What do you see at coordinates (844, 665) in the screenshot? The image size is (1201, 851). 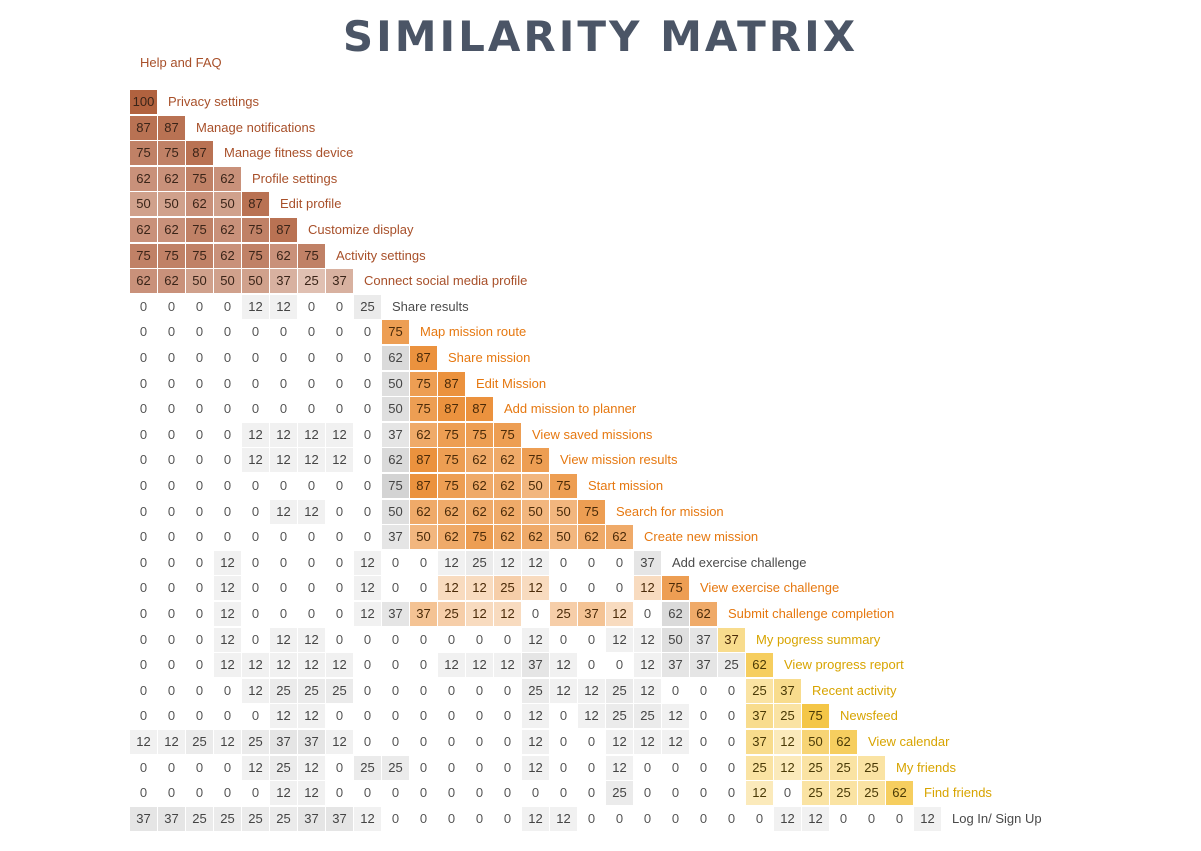 I see `row-label: View progress report` at bounding box center [844, 665].